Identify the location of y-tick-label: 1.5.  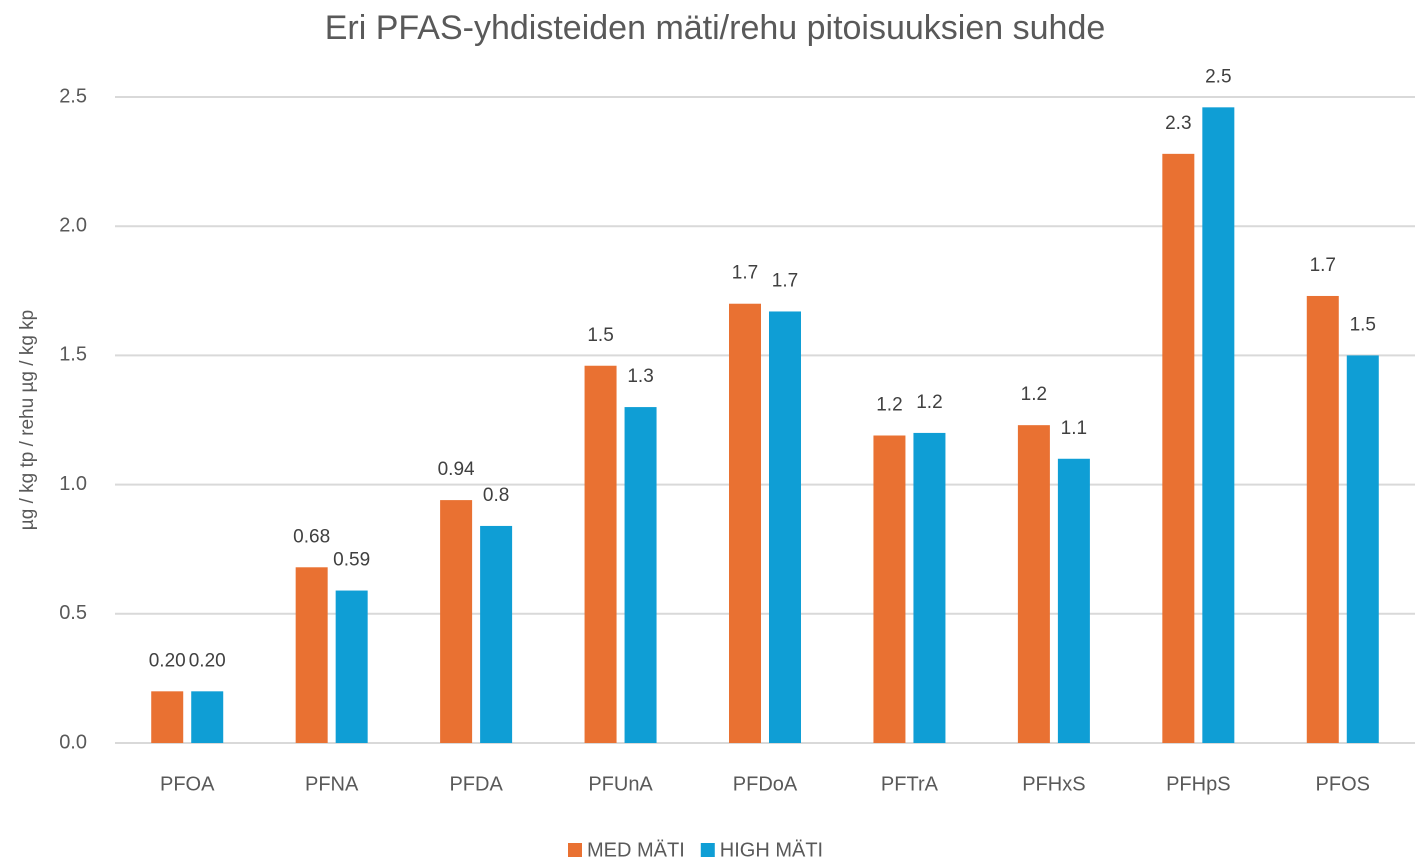
(73, 355).